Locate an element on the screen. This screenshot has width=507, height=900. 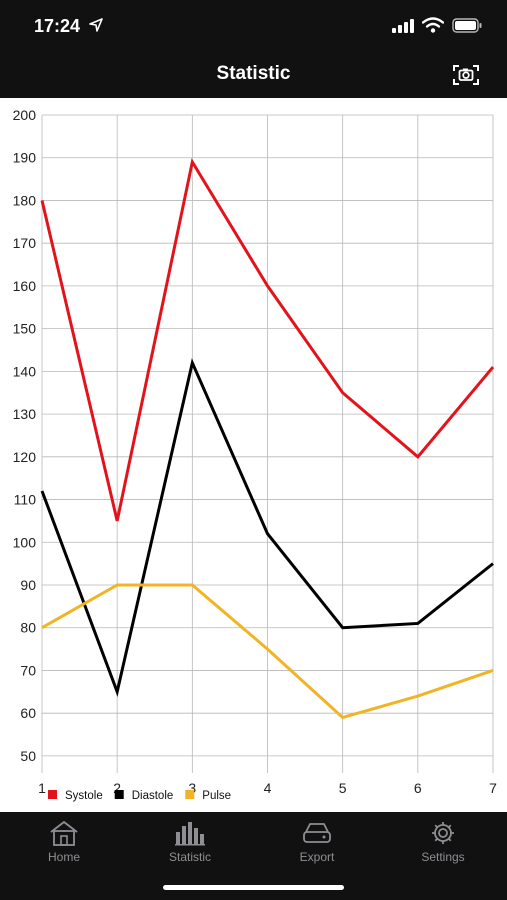
y-tick-label: 130 is located at coordinates (25, 414).